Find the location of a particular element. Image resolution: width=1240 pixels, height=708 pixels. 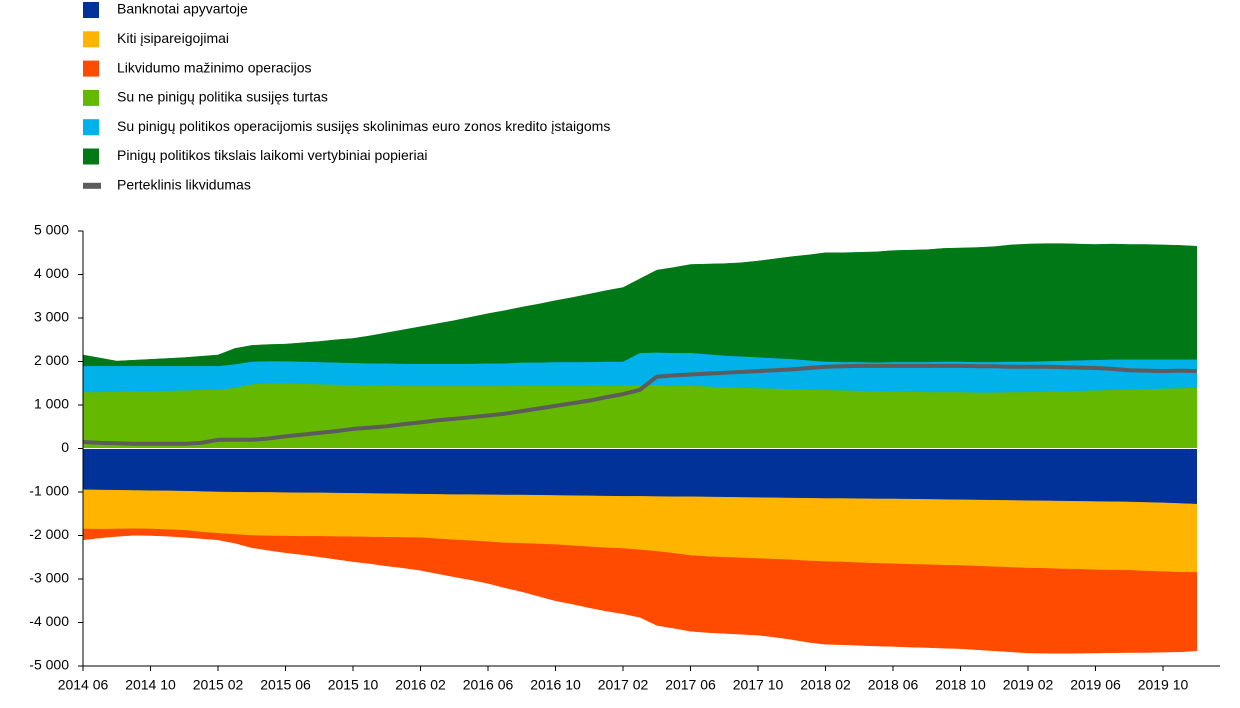

y-tick-label: -2 000 is located at coordinates (49, 534).